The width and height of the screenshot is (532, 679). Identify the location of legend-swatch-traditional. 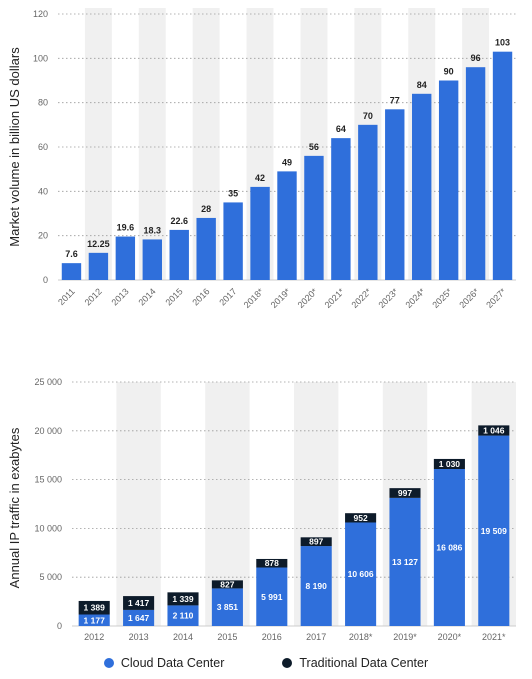
(287, 663).